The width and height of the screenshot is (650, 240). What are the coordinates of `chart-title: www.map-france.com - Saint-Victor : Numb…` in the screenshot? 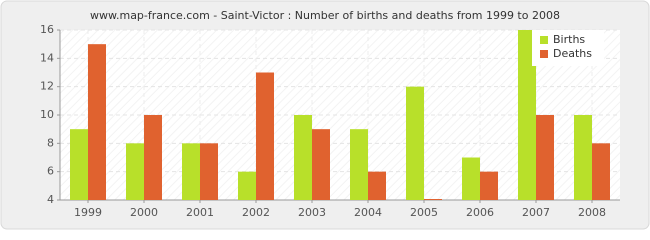 It's located at (325, 15).